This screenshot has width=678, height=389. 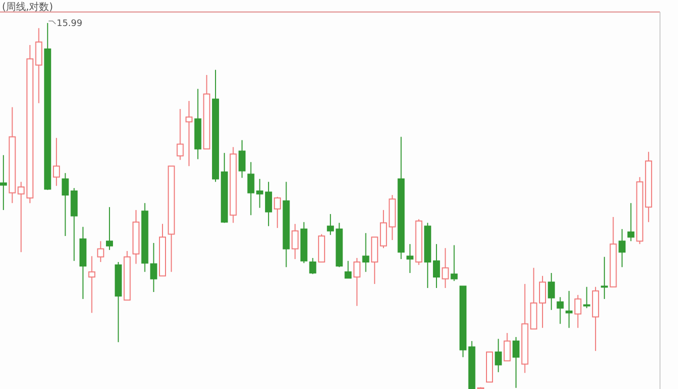 What do you see at coordinates (69, 24) in the screenshot?
I see `annotation: 15.99` at bounding box center [69, 24].